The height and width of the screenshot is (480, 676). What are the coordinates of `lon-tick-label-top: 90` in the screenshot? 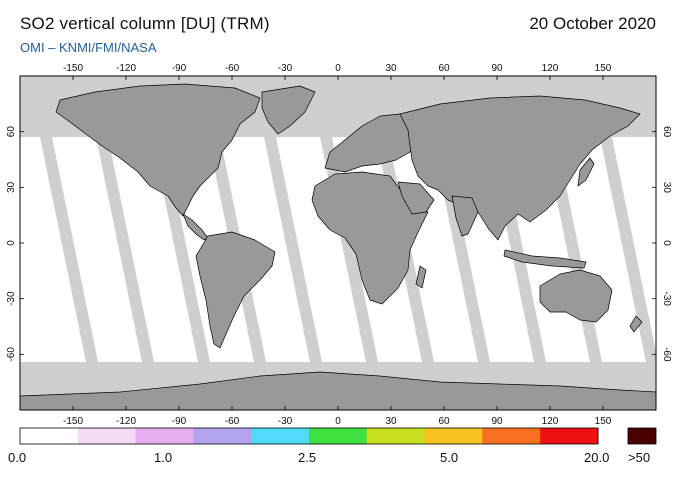 It's located at (497, 68).